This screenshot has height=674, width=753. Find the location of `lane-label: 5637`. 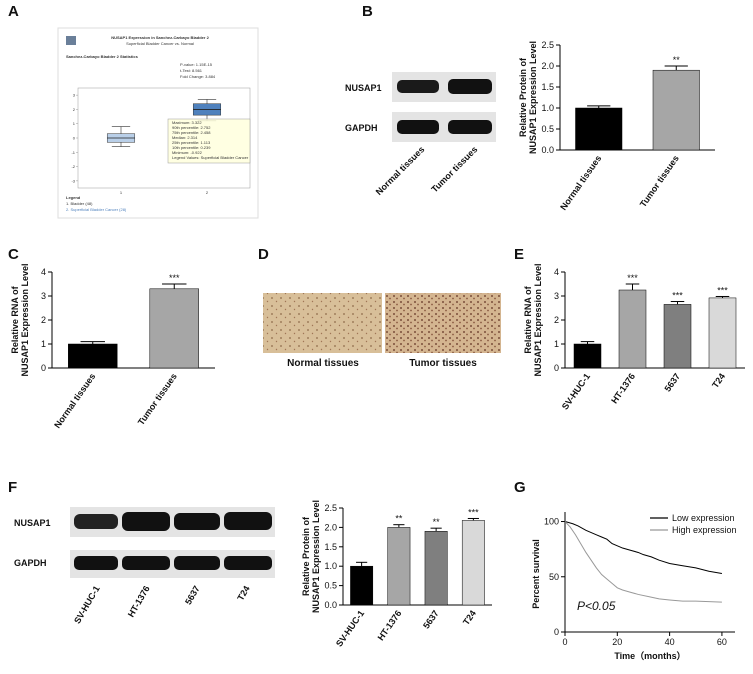

lane-label: 5637 is located at coordinates (192, 595).